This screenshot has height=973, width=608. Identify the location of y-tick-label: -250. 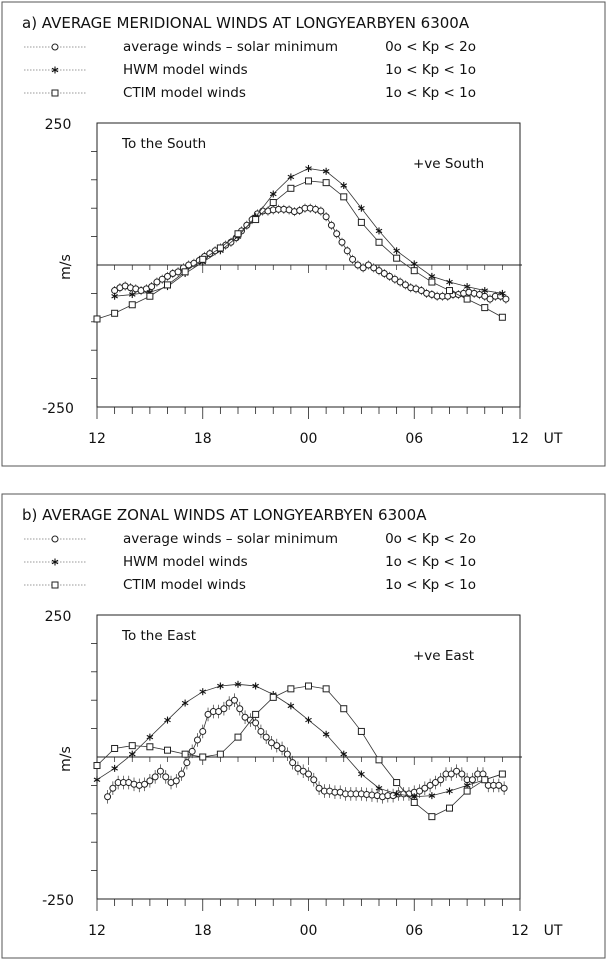
(58, 901).